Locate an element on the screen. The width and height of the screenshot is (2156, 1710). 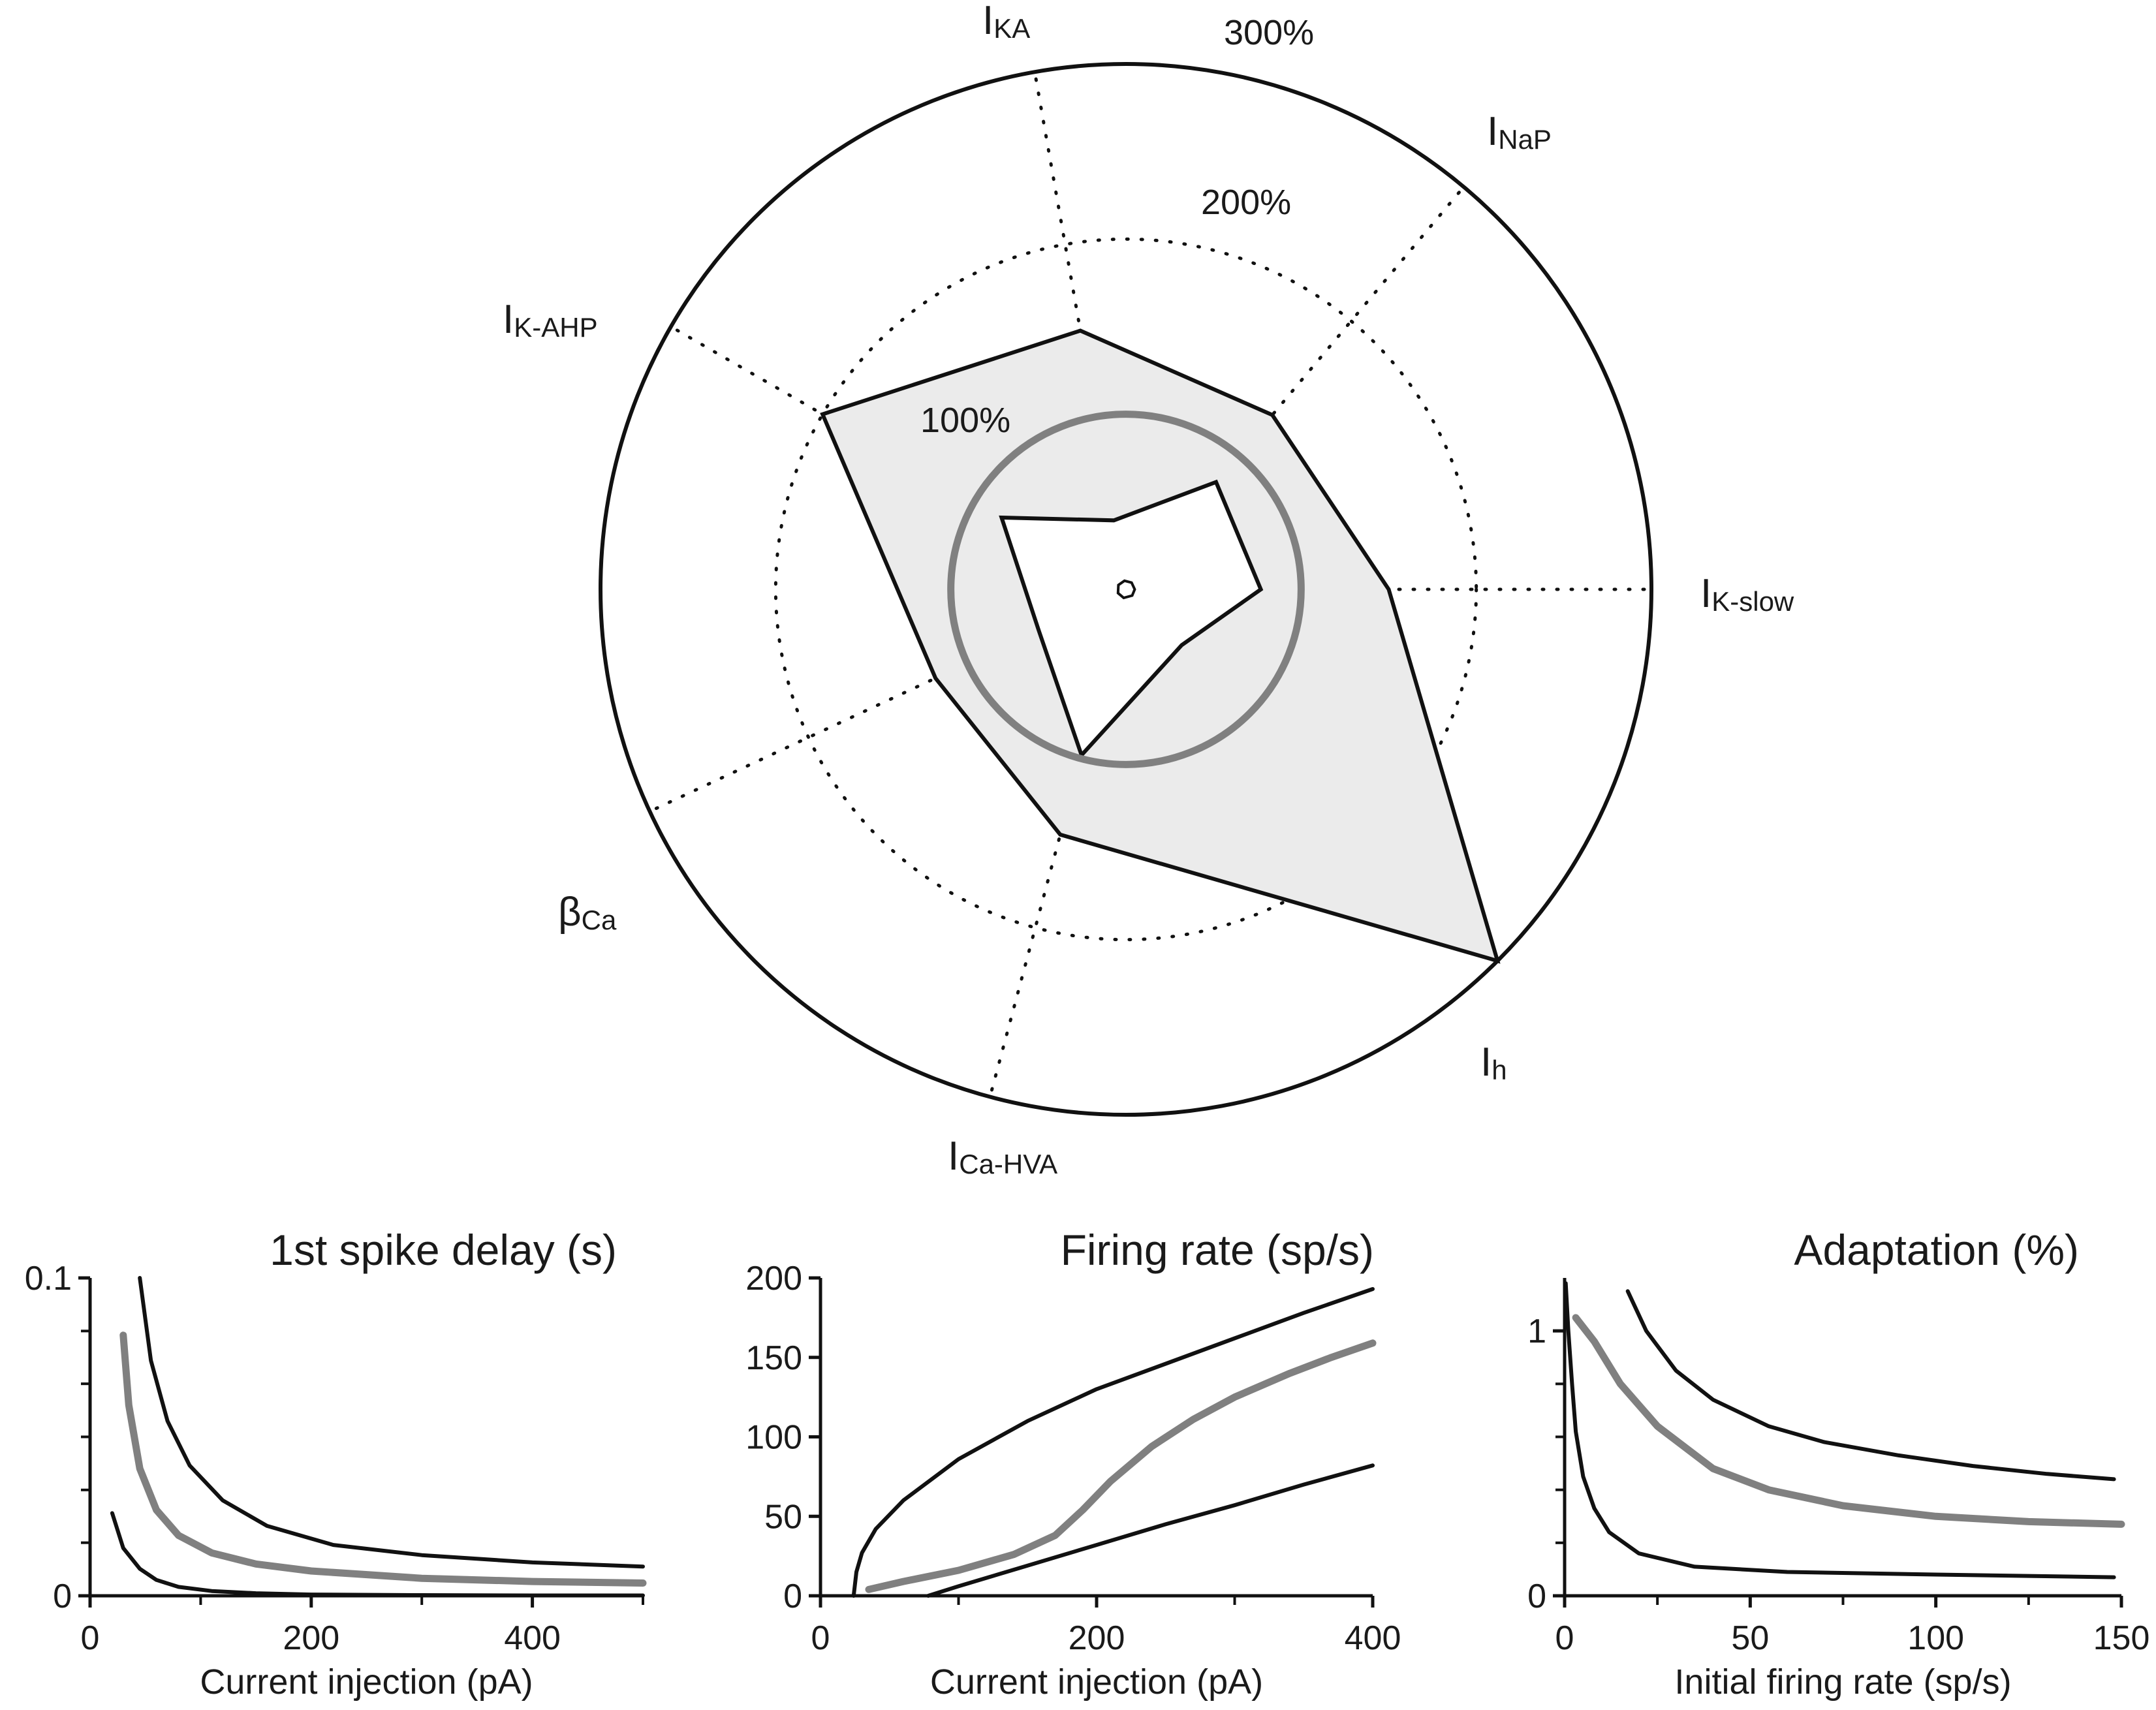
radar-ring-label-100: 100% is located at coordinates (965, 420).